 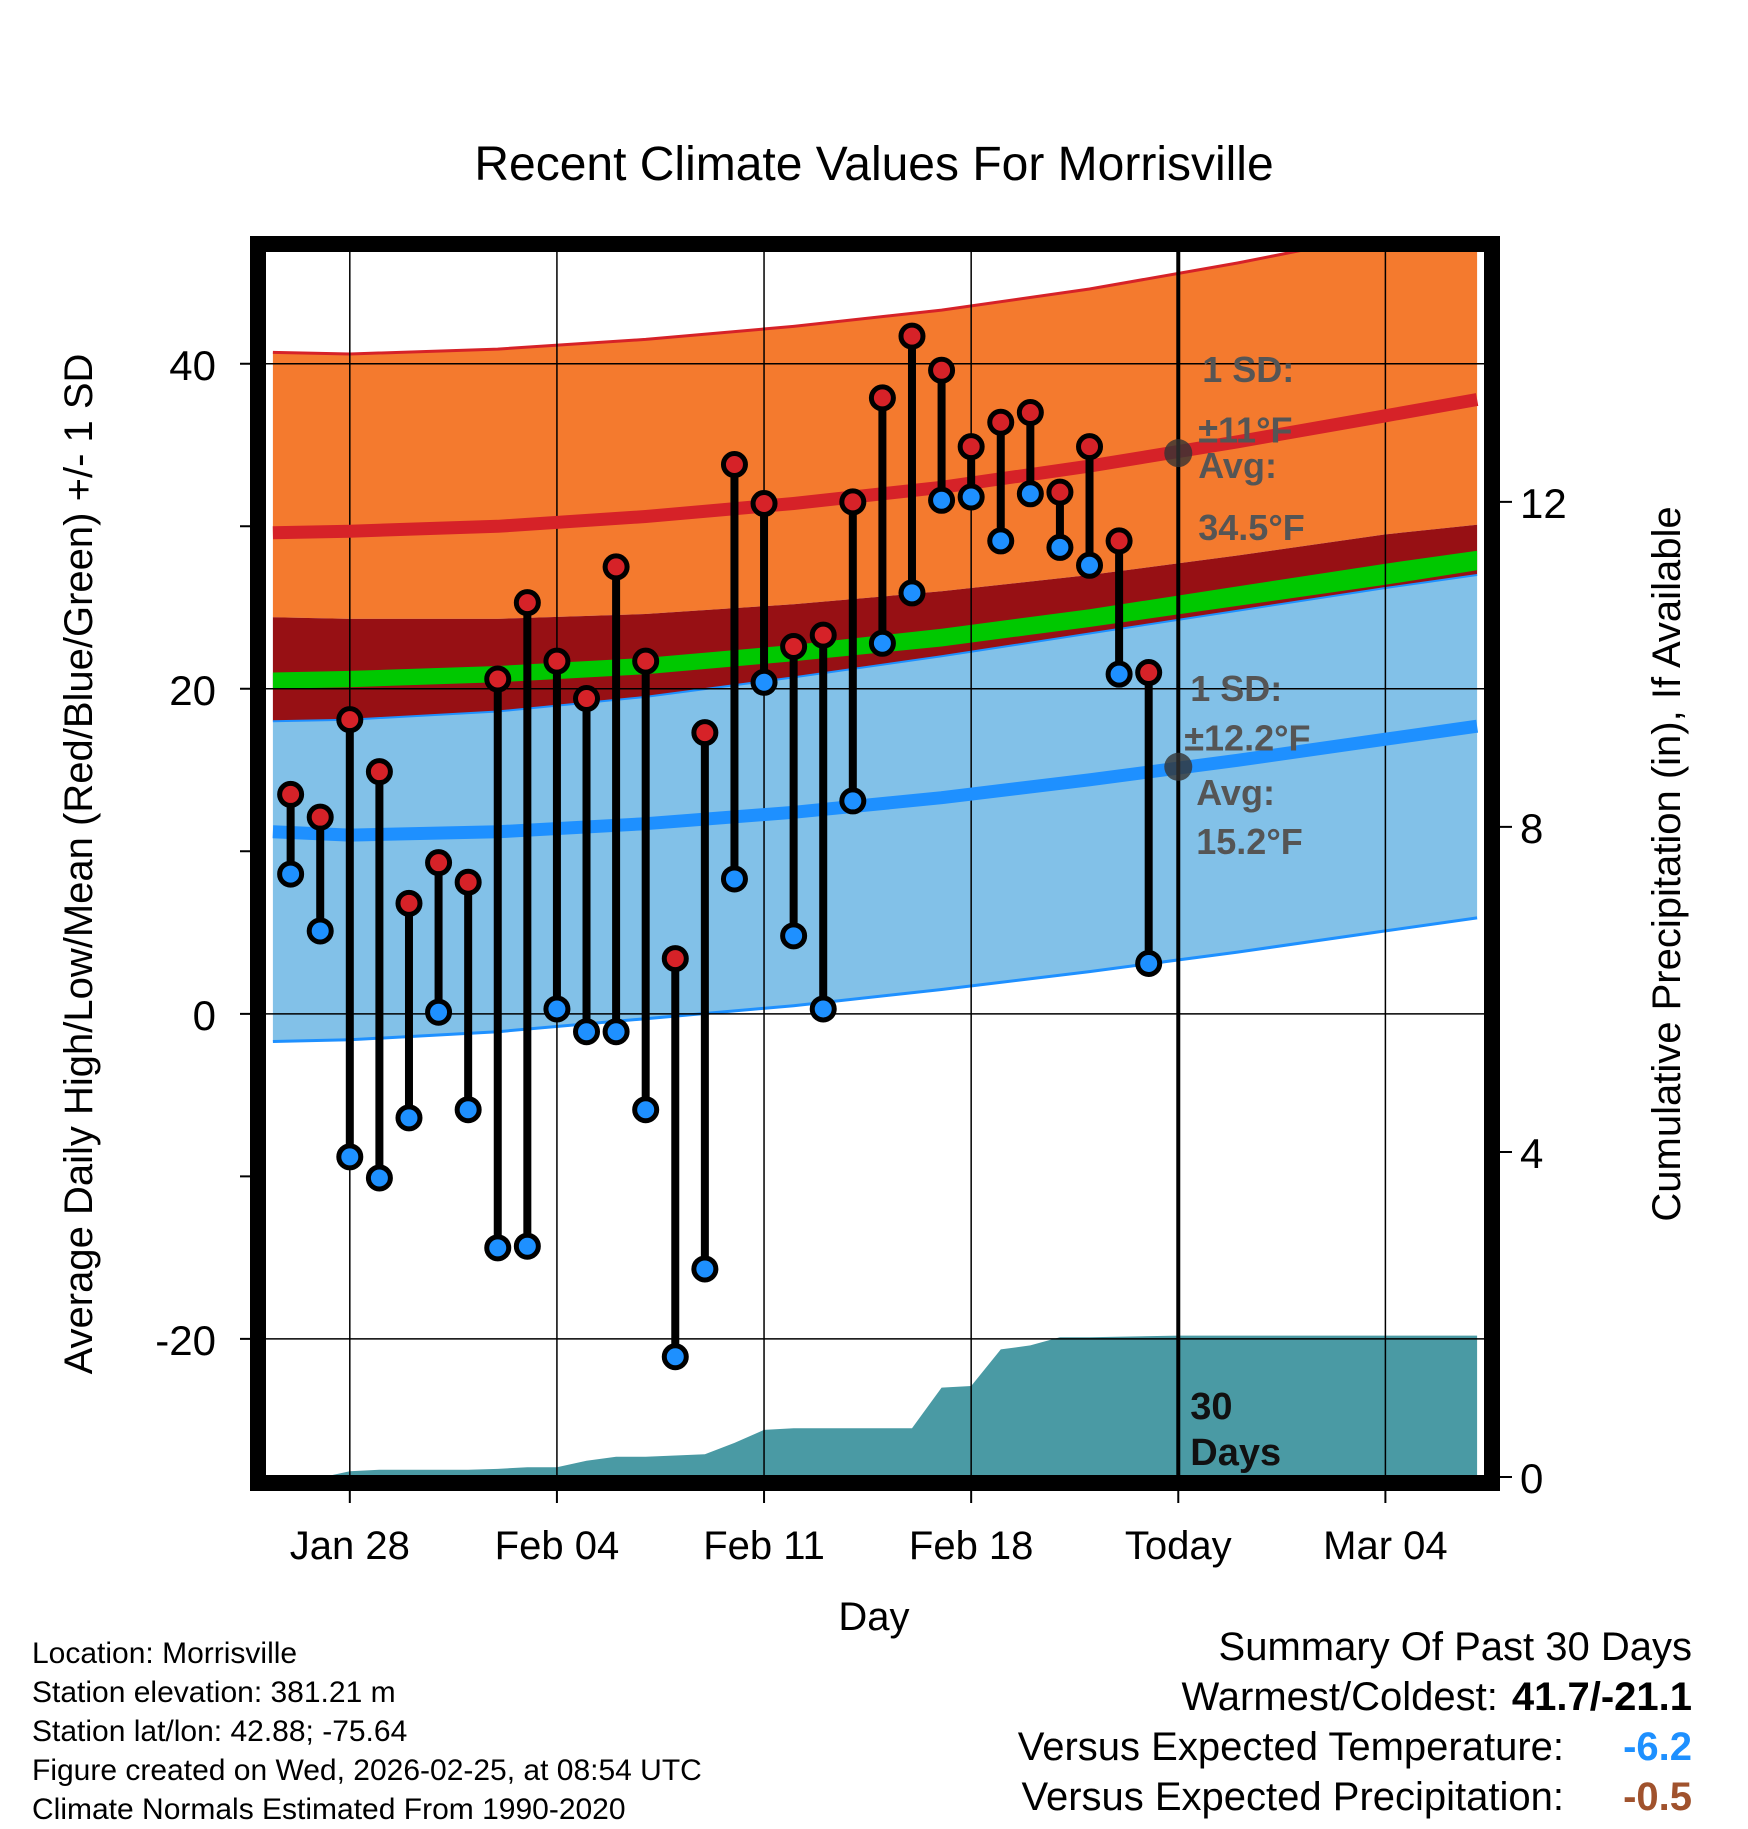 I want to click on high-sd-value: ±11°F, so click(x=1245, y=430).